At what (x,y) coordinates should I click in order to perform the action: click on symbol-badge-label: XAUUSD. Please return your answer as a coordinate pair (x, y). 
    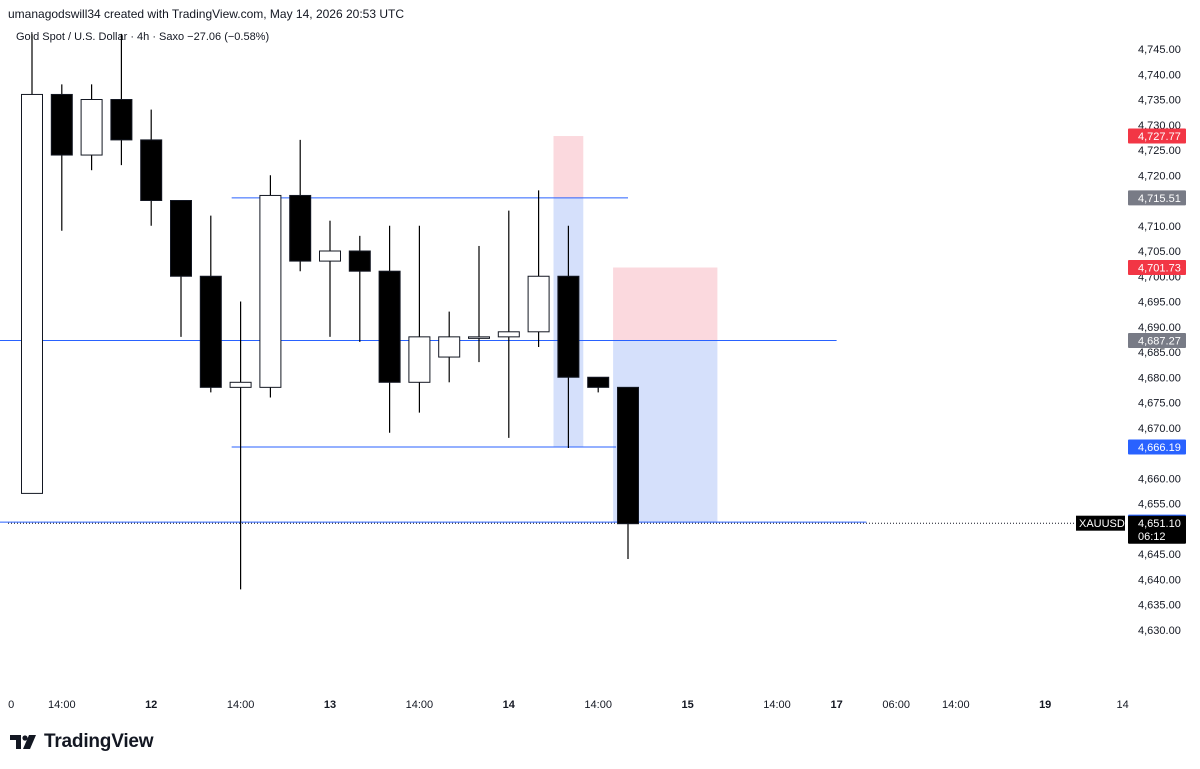
    Looking at the image, I should click on (1102, 524).